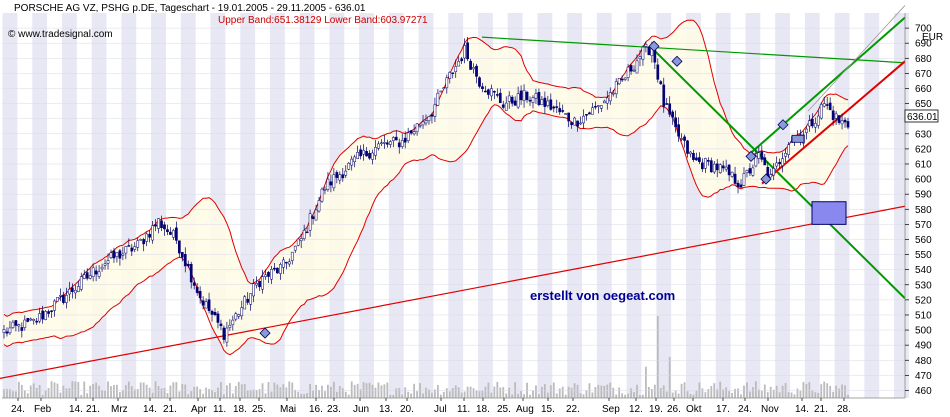  Describe the element at coordinates (932, 37) in the screenshot. I see `currency-label: EUR` at that location.